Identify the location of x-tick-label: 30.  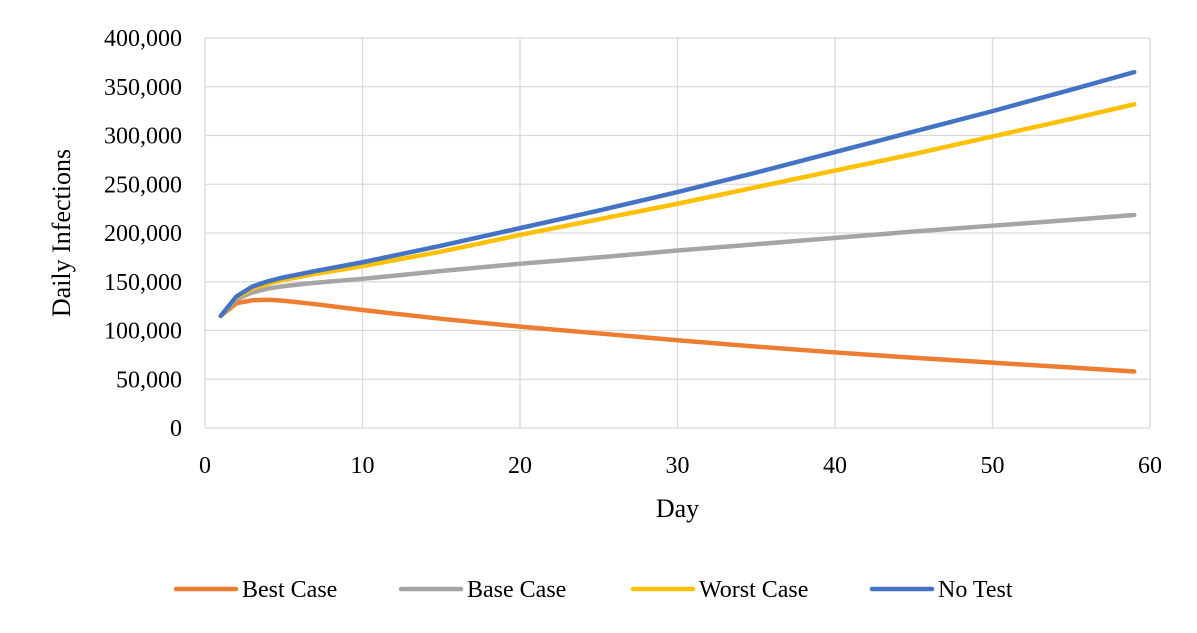
(678, 466).